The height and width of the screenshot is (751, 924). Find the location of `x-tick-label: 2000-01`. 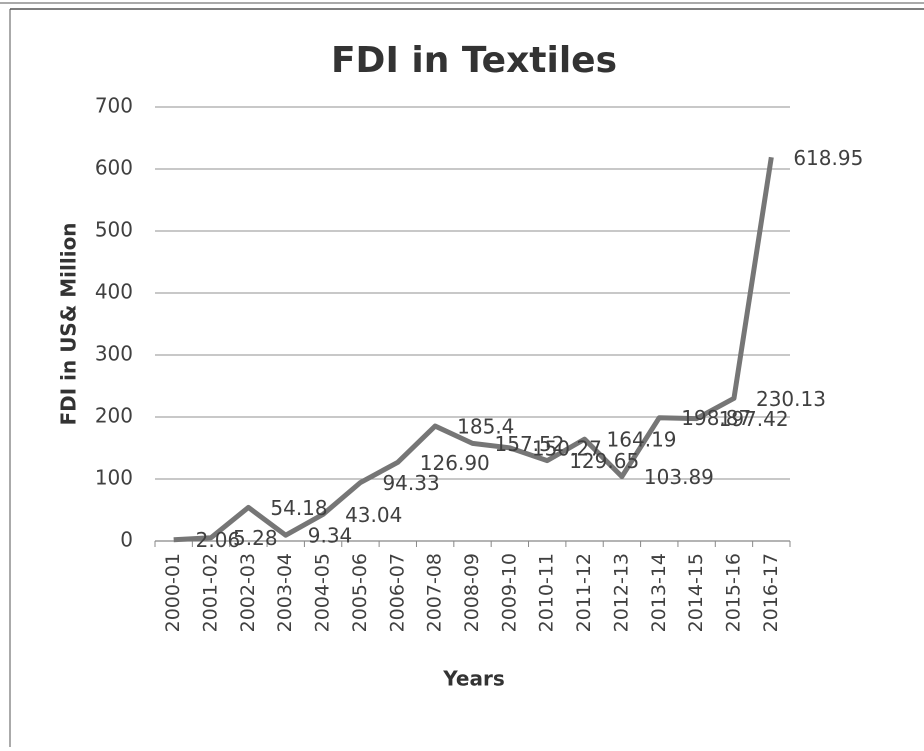

x-tick-label: 2000-01 is located at coordinates (173, 592).